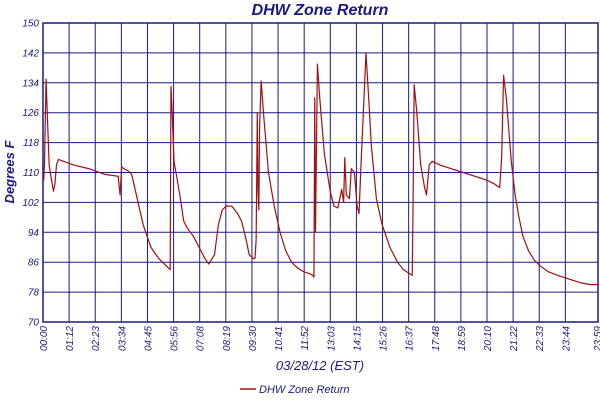 This screenshot has width=600, height=400. I want to click on x-tick-label: 07:08, so click(201, 338).